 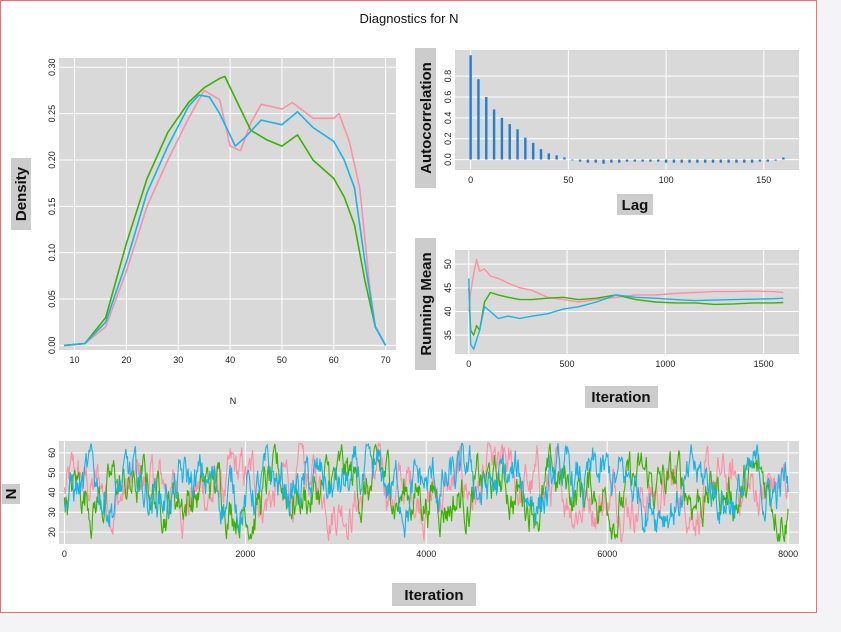 I want to click on x-tick-label: 100, so click(x=666, y=180).